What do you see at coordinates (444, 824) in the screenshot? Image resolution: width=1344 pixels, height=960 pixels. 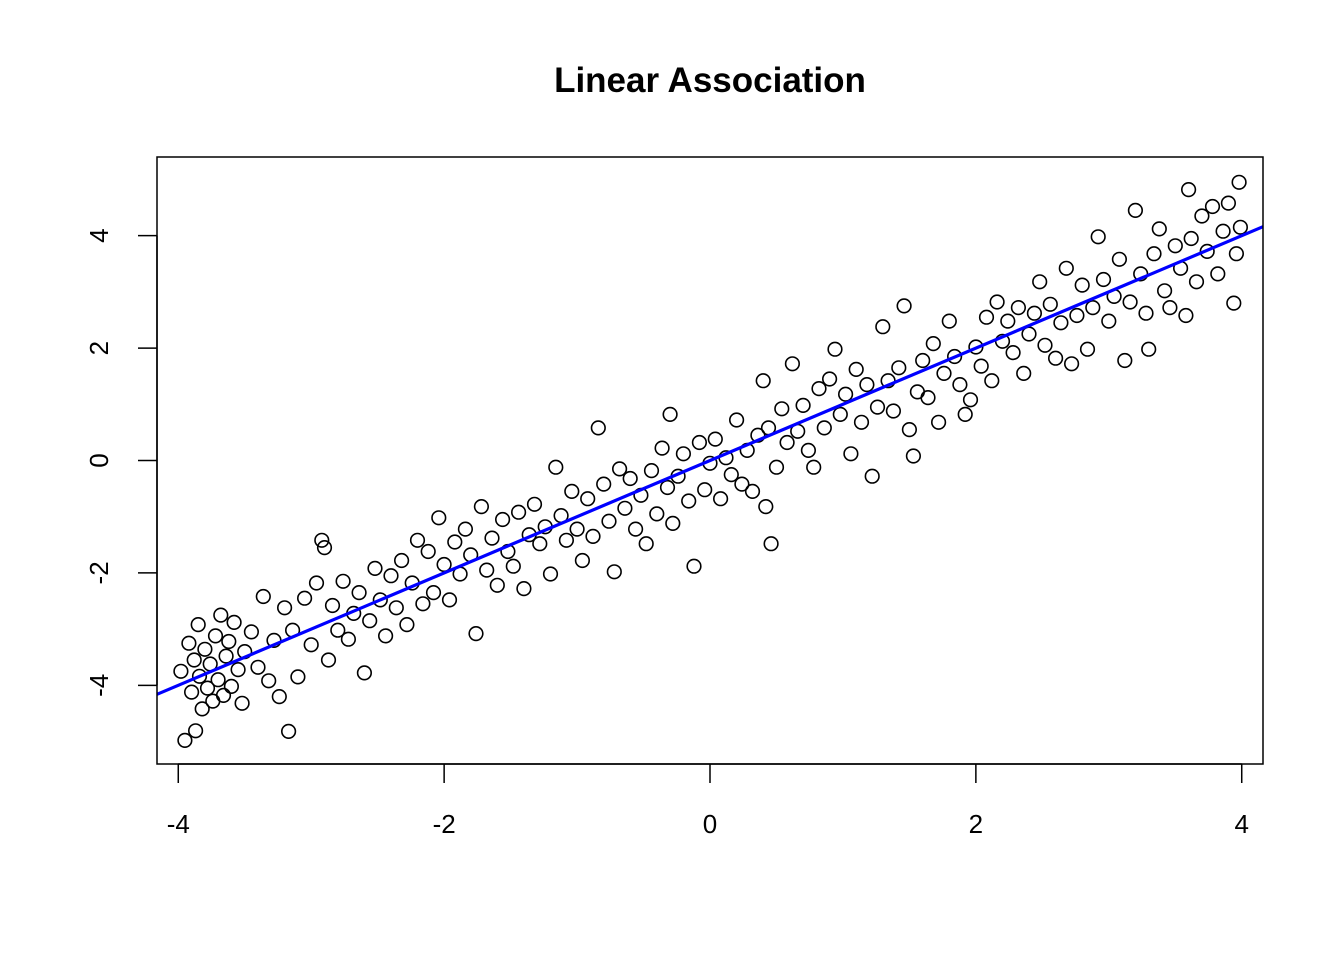 I see `x-tick-label: -2` at bounding box center [444, 824].